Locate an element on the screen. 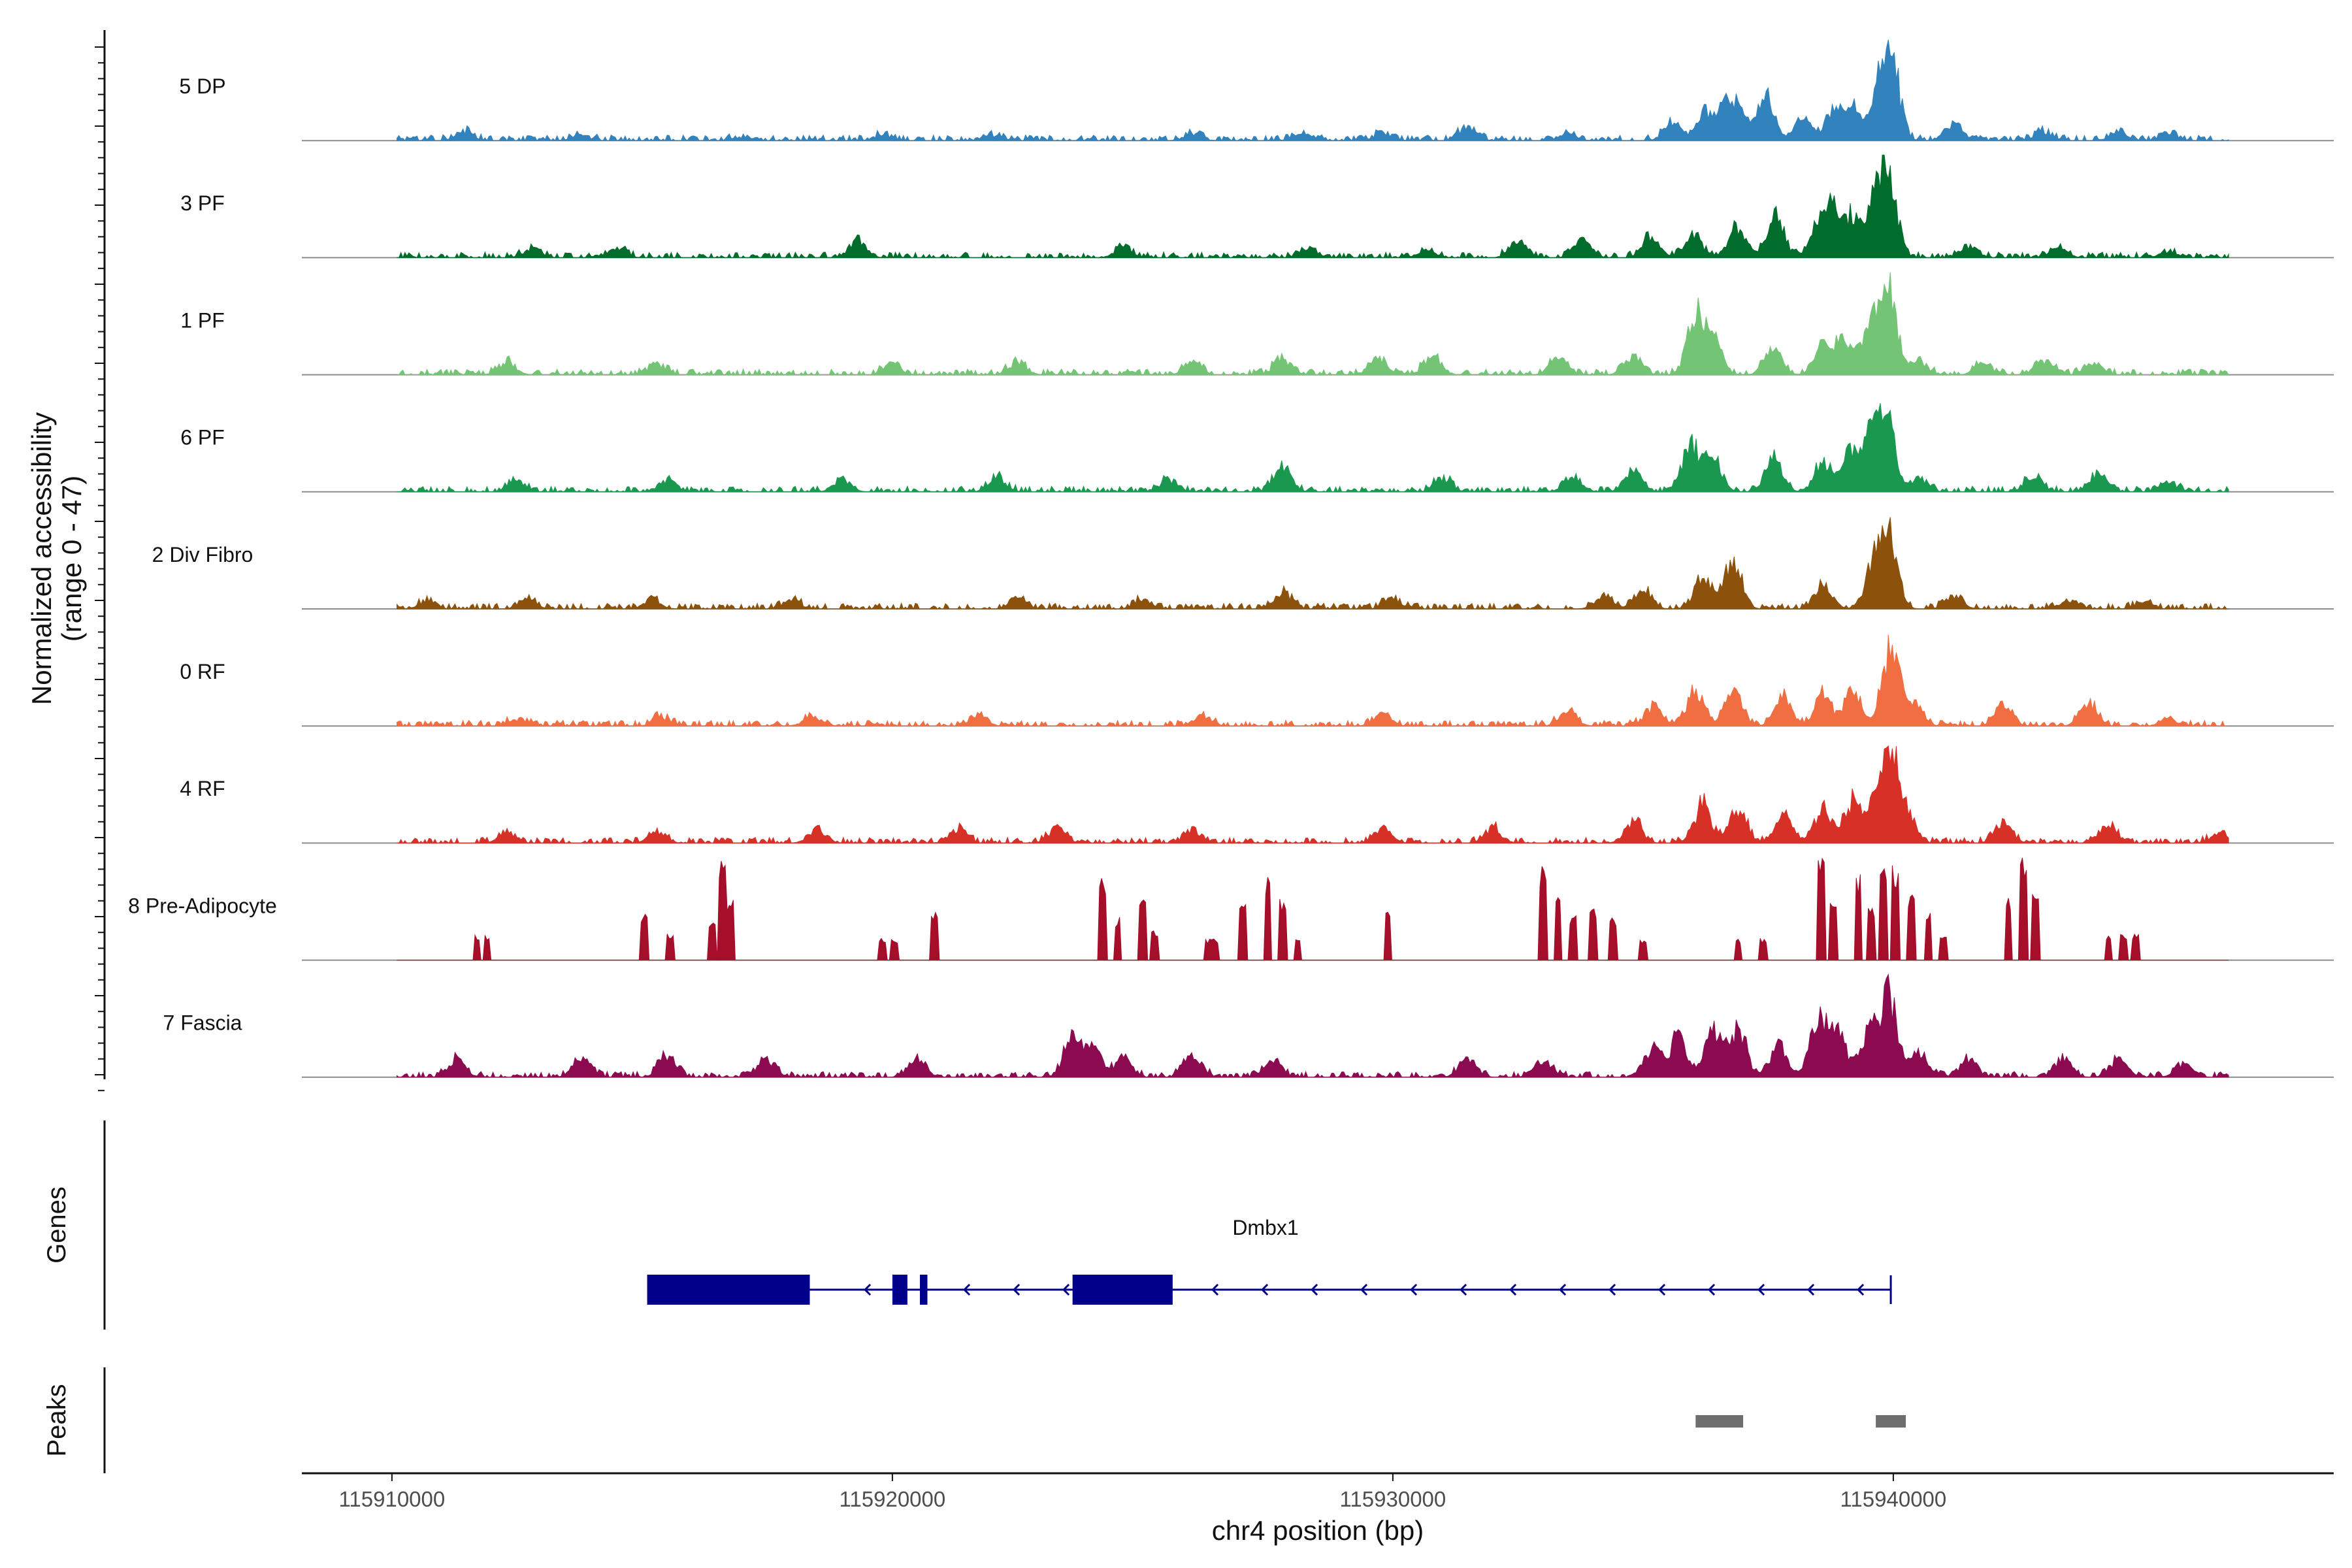 The width and height of the screenshot is (2352, 1568). track-0-rf: 0 RF is located at coordinates (1257, 680).